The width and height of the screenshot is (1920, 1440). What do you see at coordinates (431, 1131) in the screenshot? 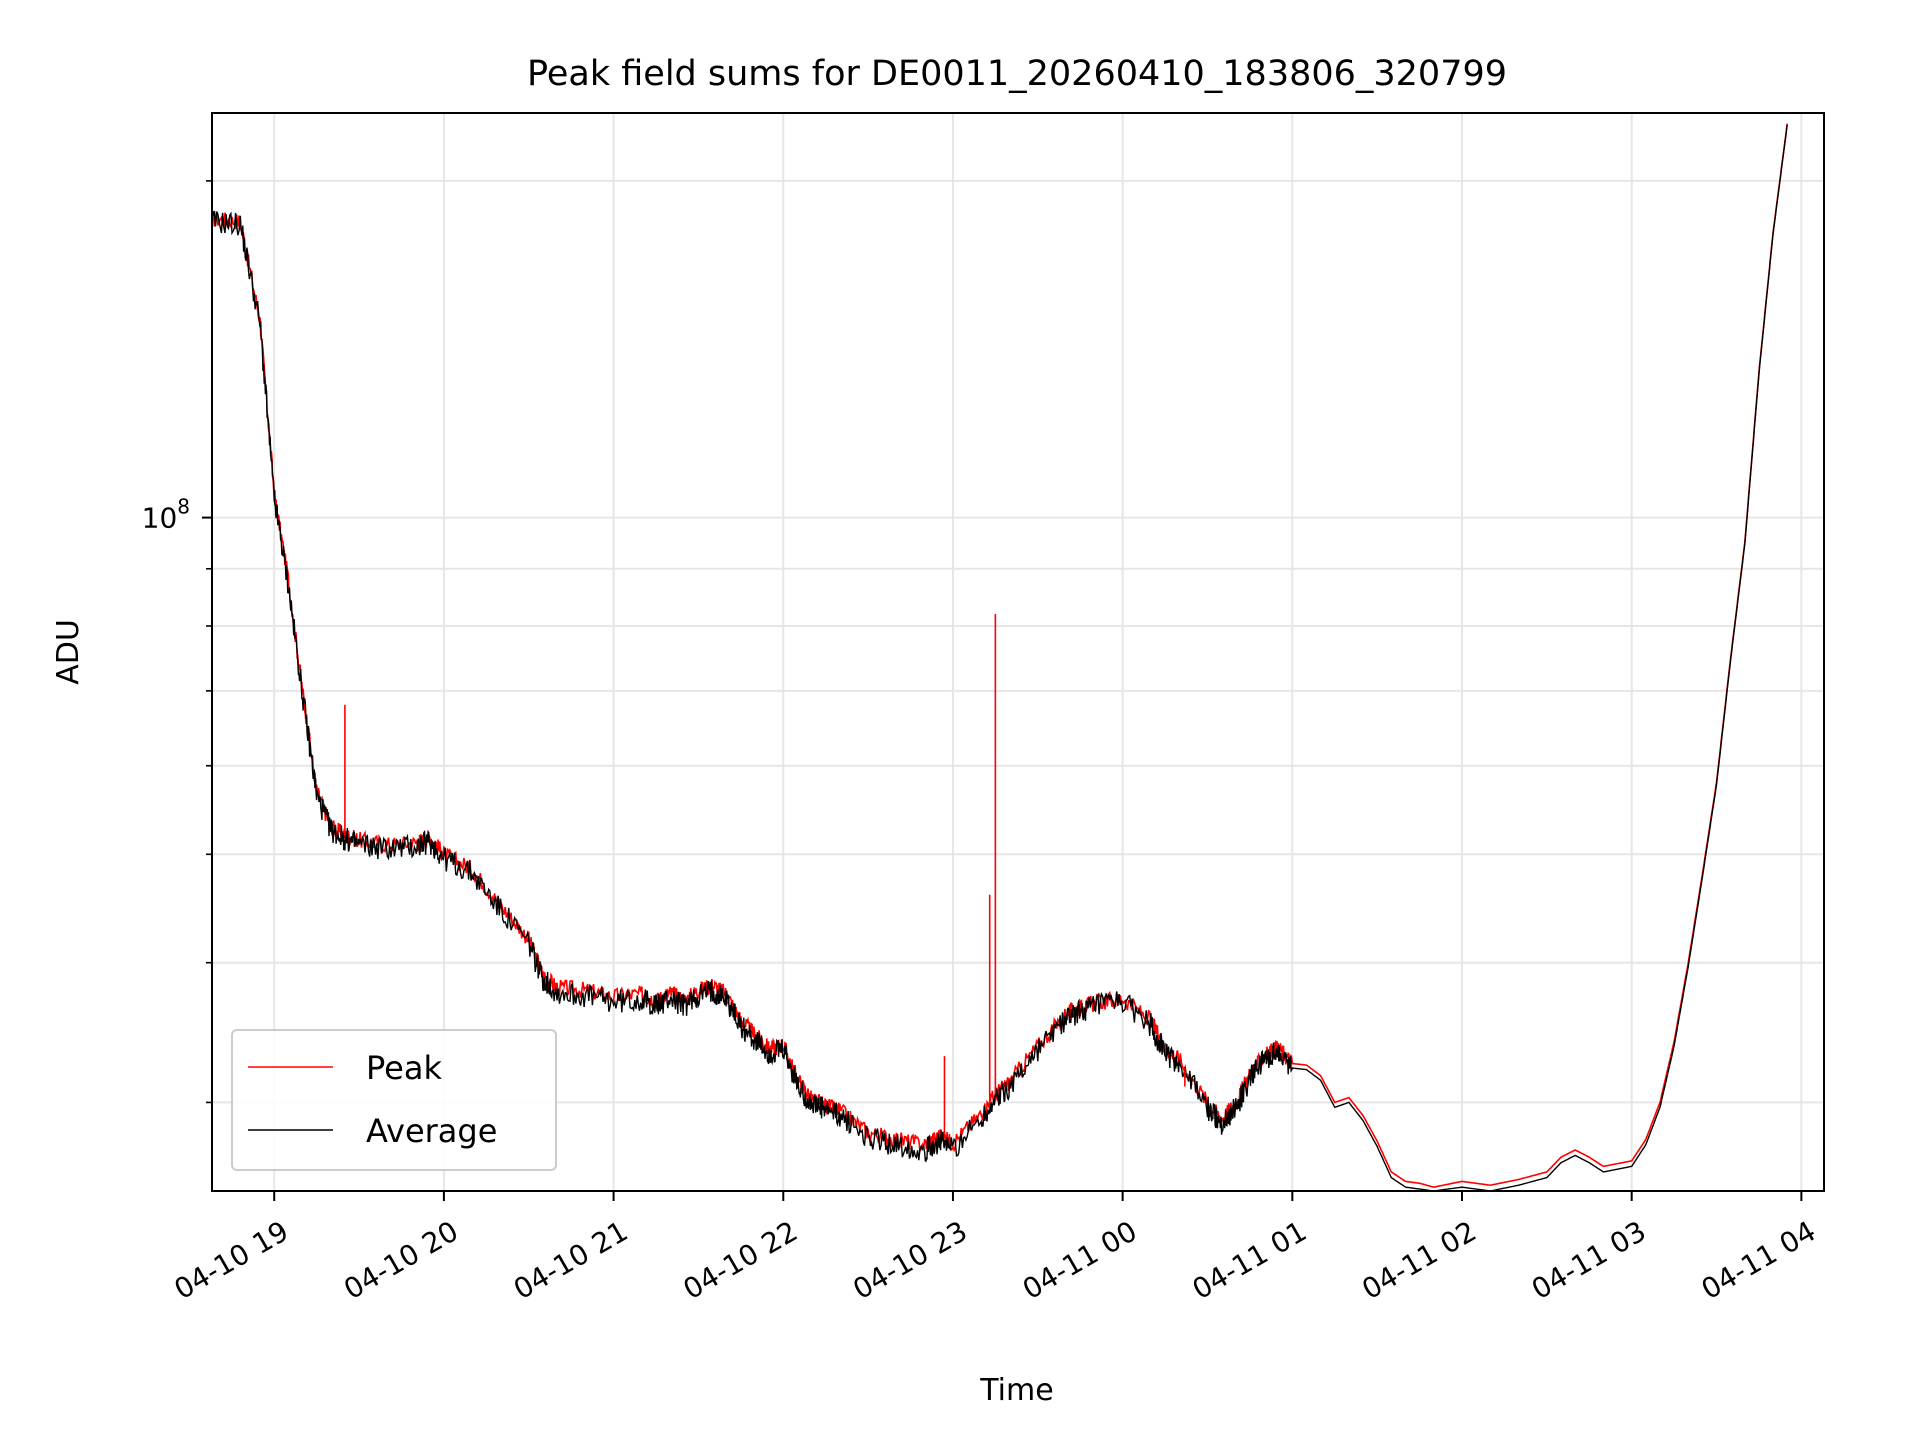
I see `legend-label-average: Average` at bounding box center [431, 1131].